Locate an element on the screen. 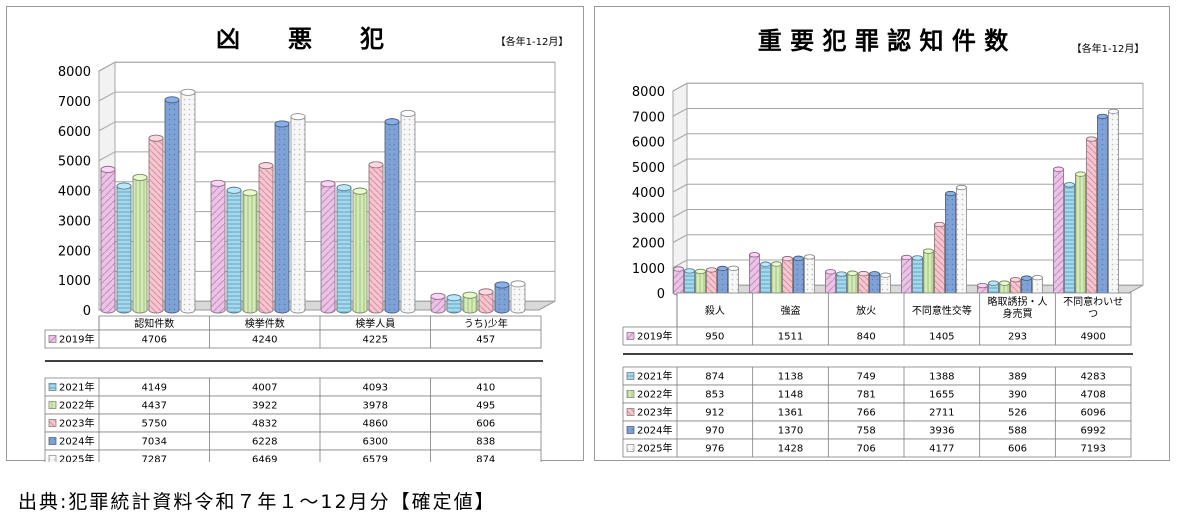 This screenshot has width=1182, height=520. data-label: 7287 is located at coordinates (154, 459).